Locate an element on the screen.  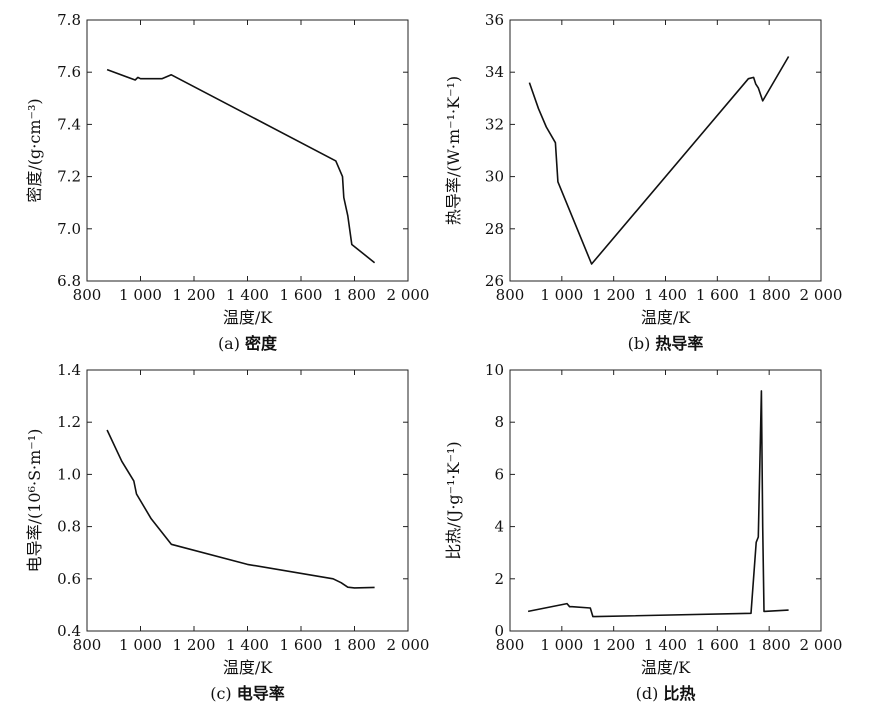
panel-caption: (b) 热导率 is located at coordinates (666, 343).